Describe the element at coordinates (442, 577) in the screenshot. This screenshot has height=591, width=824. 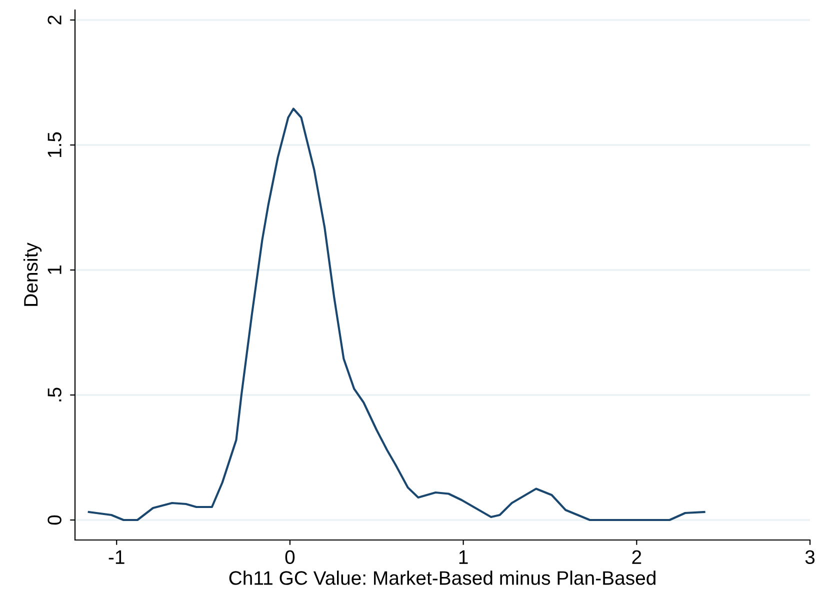
I see `x-axis-title: Ch11 GC Value: Market-Based minus Plan-Based` at that location.